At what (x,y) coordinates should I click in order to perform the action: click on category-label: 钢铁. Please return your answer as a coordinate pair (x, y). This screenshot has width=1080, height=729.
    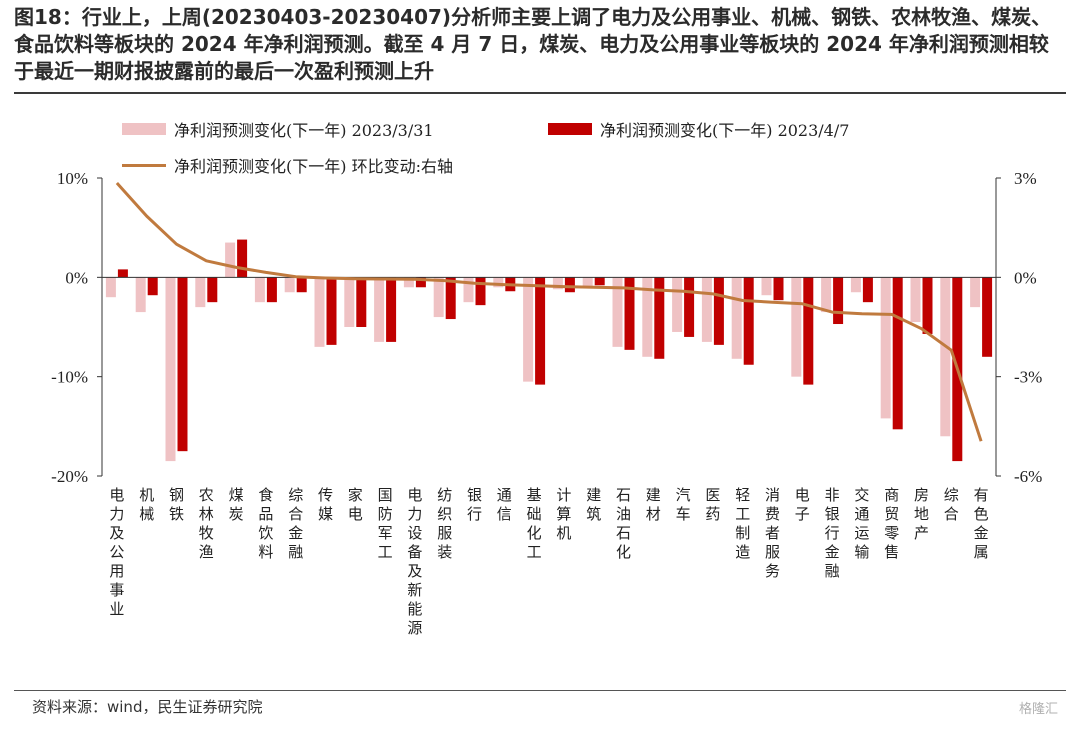
    Looking at the image, I should click on (176, 504).